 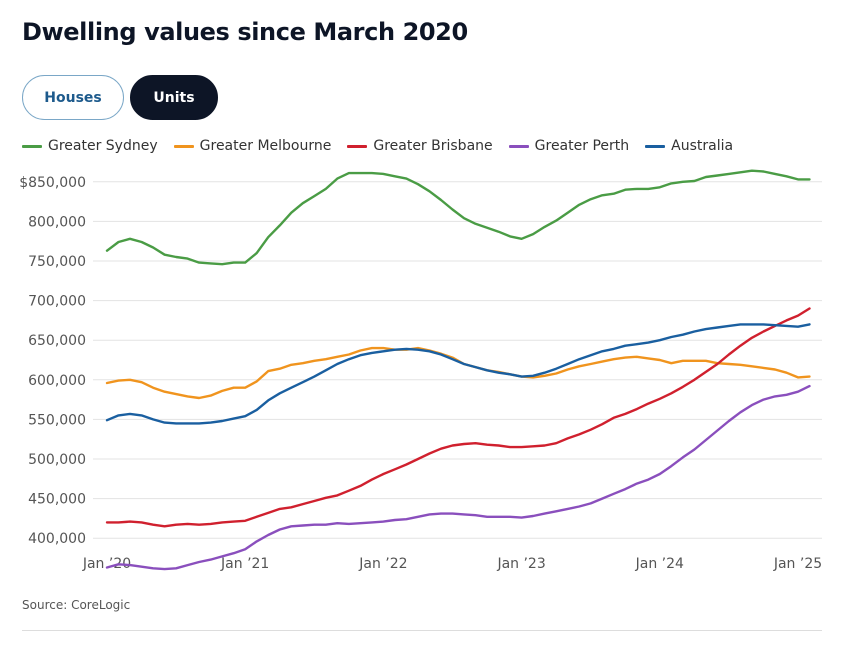 I want to click on legend-label: Greater Melbourne, so click(x=265, y=146).